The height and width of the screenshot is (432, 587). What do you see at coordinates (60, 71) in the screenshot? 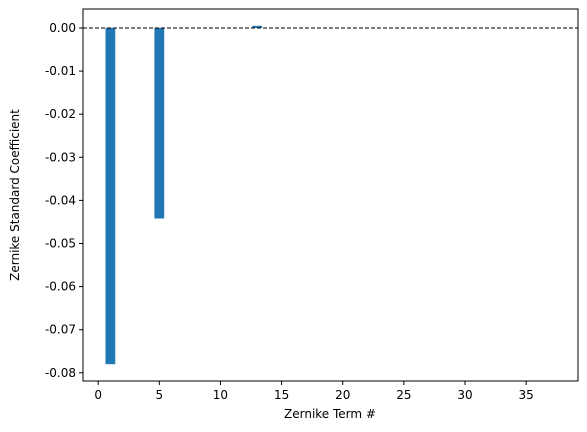
I see `y-tick-label: -0.01` at bounding box center [60, 71].